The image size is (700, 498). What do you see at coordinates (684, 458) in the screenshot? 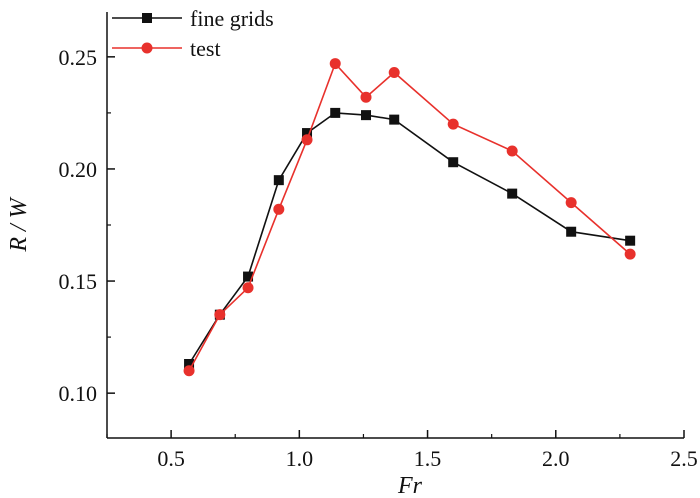
I see `x-tick-label: 2.5` at bounding box center [684, 458].